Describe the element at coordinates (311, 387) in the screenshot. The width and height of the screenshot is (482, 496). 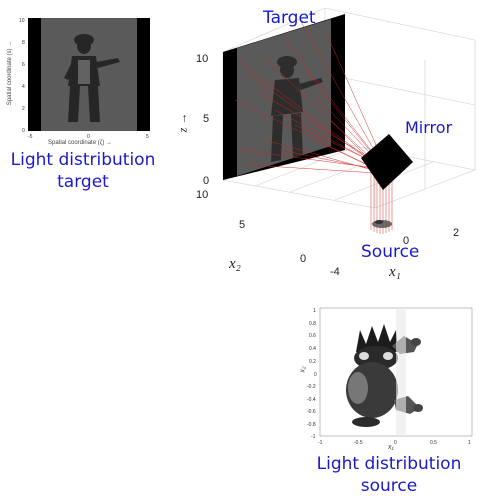
I see `source-y-tick: -0.2` at that location.